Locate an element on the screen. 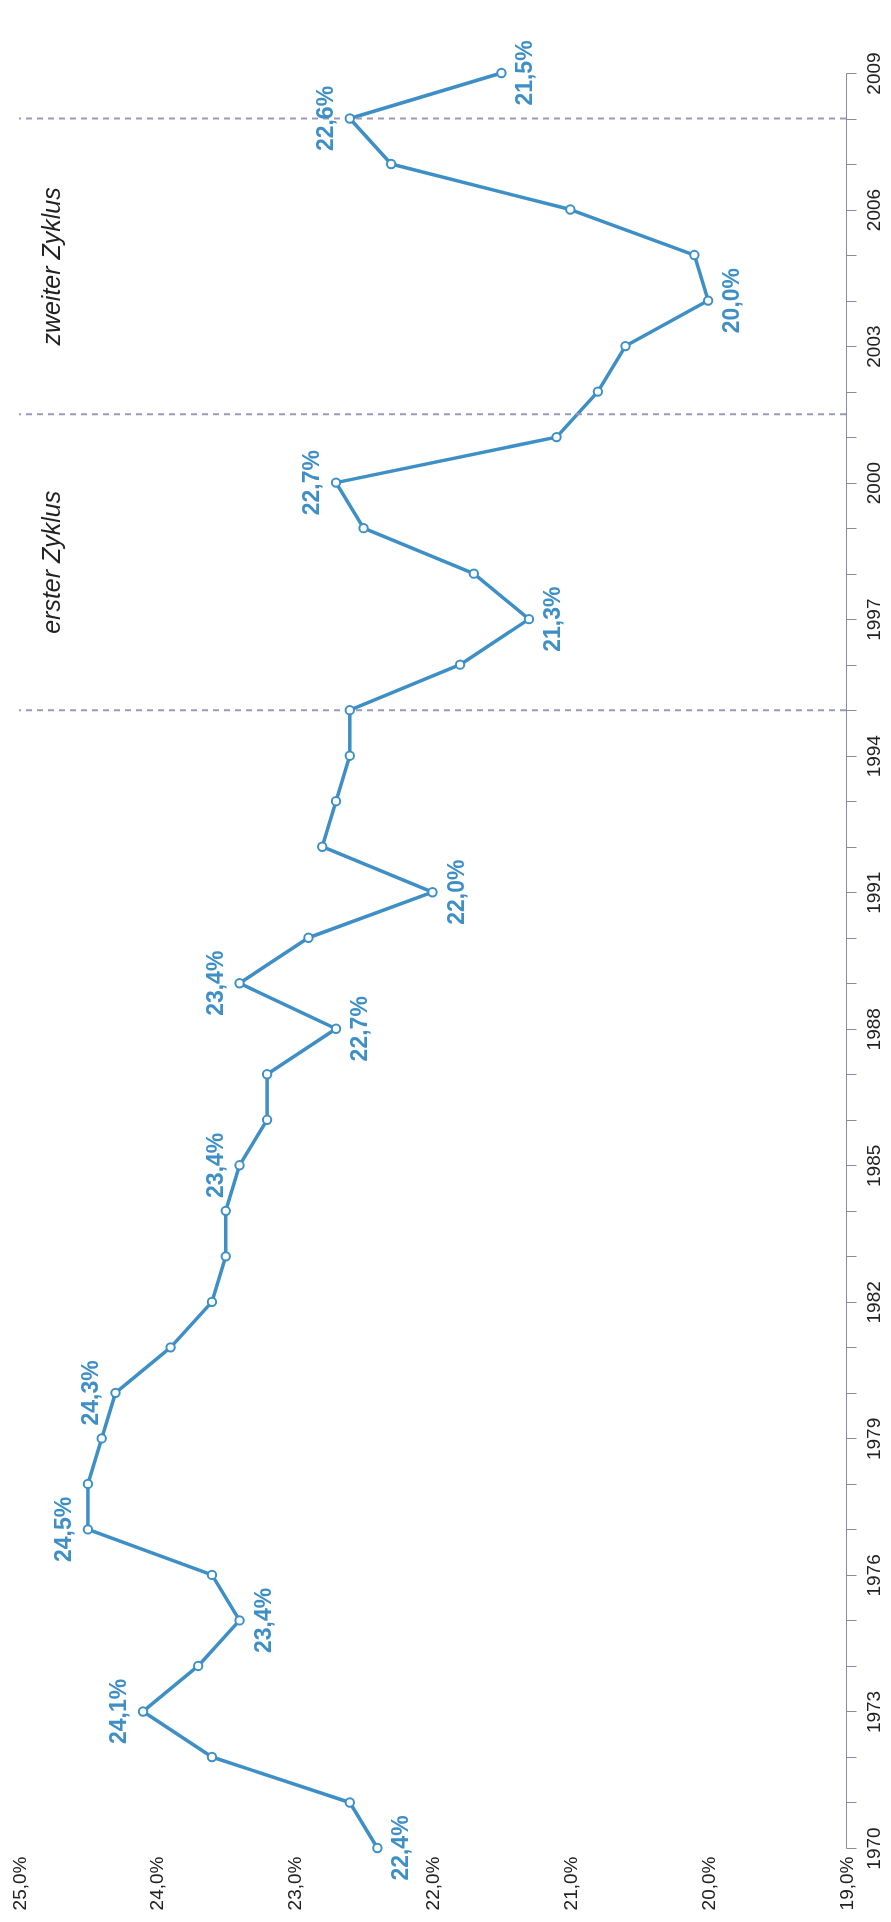 The image size is (891, 1922). data-label: 22,6% is located at coordinates (324, 118).